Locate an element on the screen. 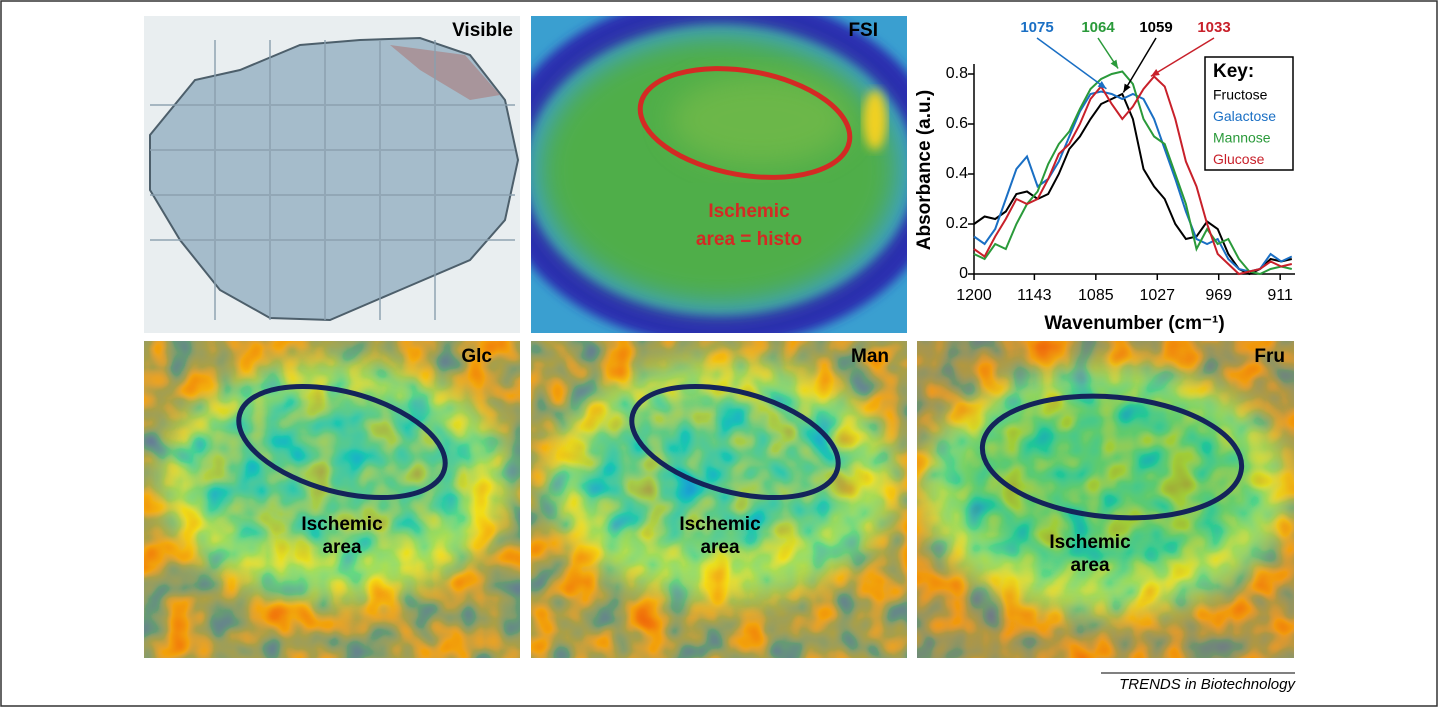  x-tick-label: 1027 is located at coordinates (1157, 295).